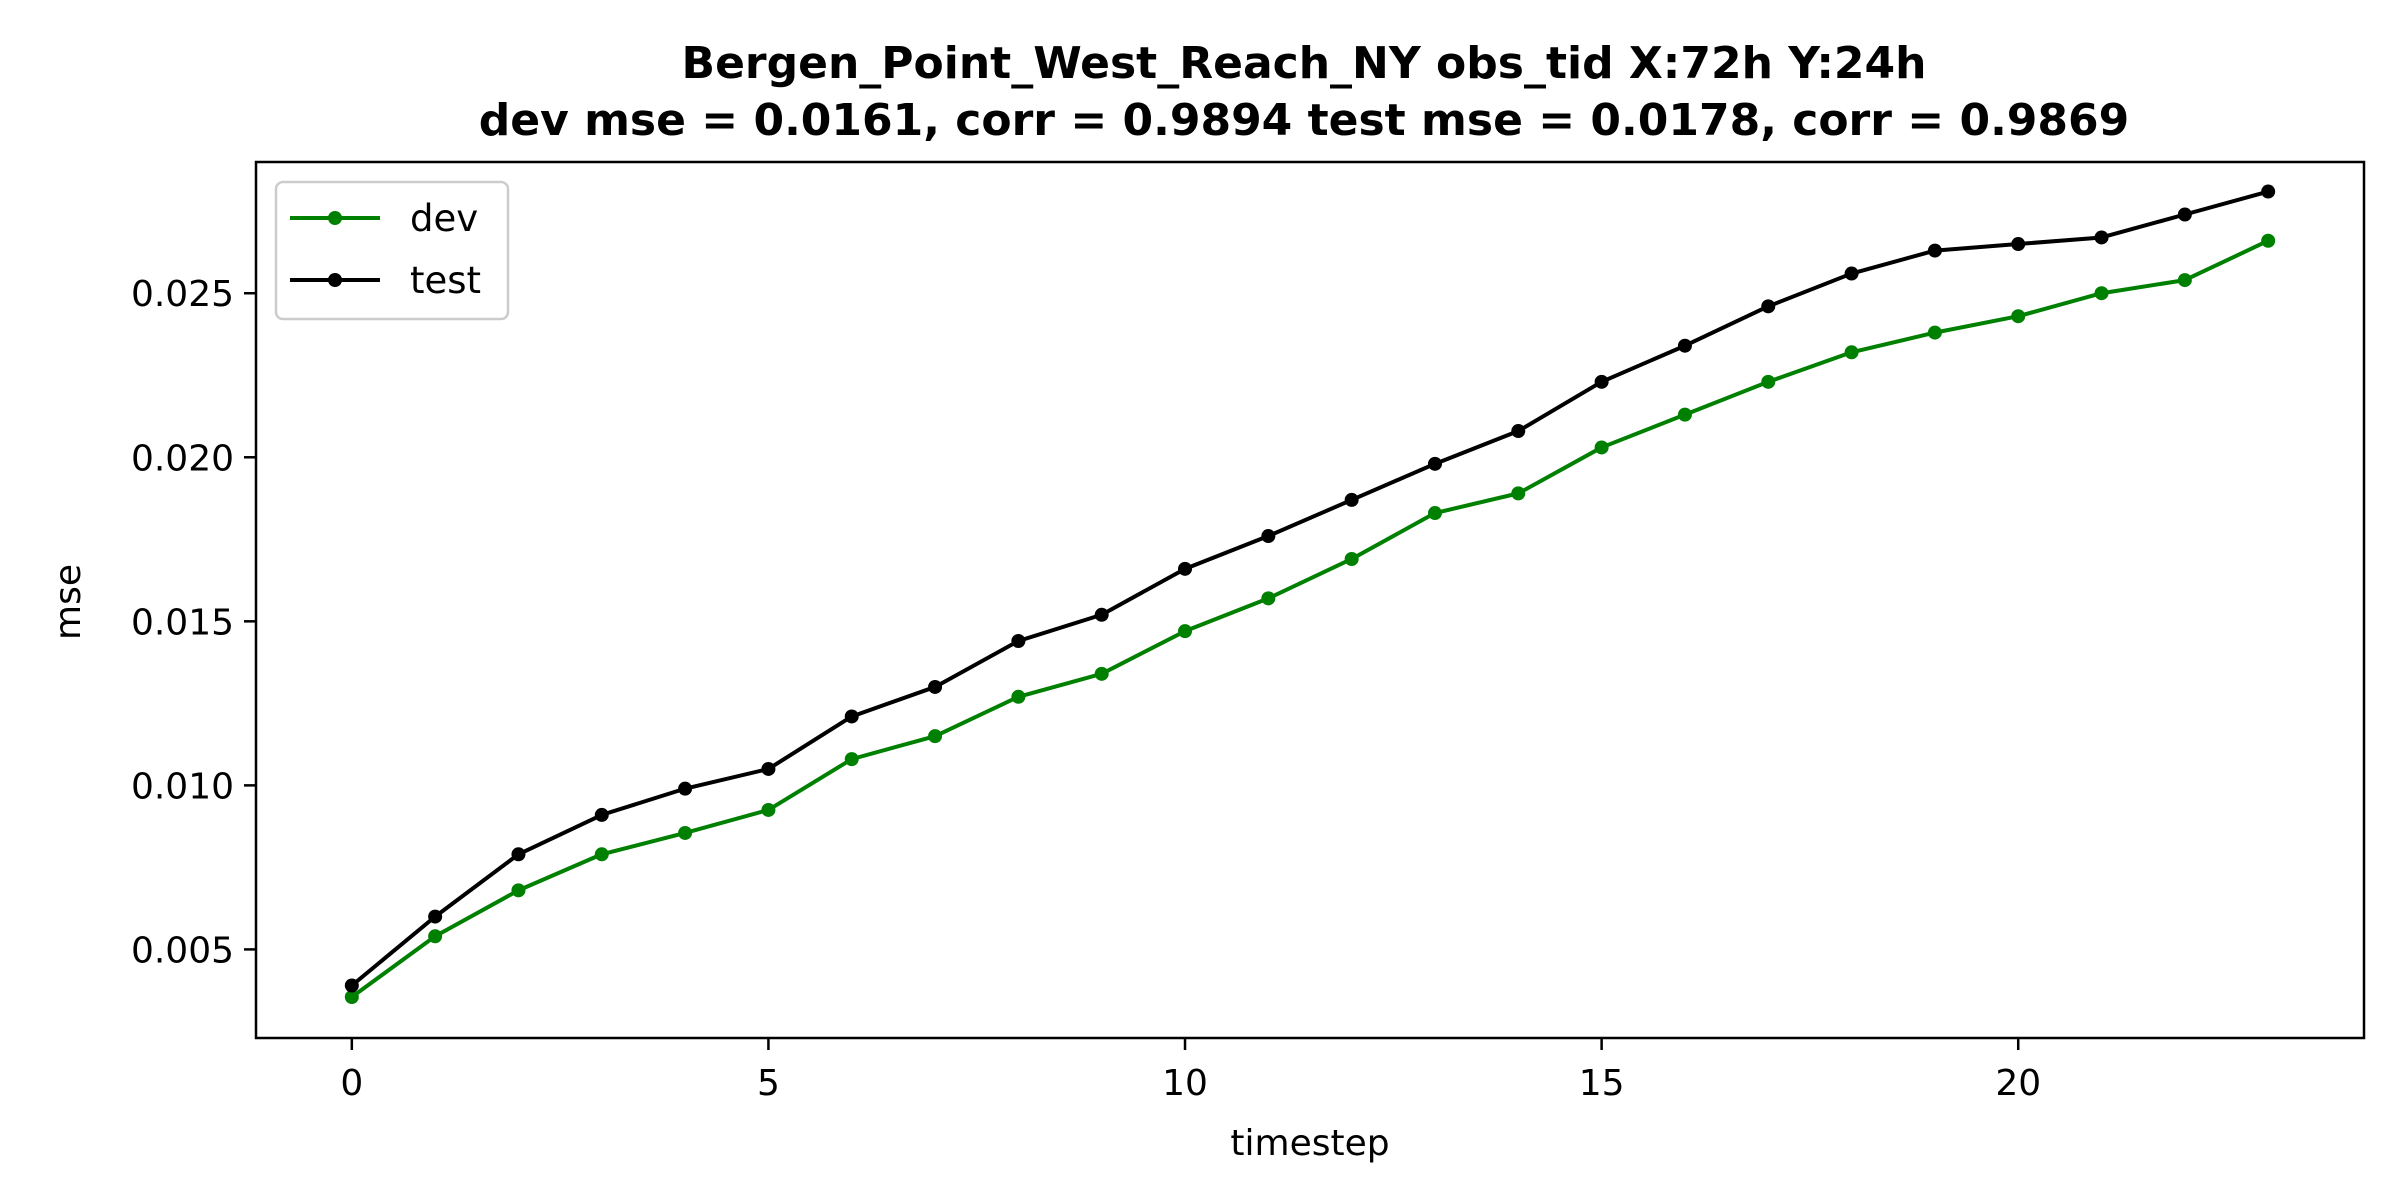 This screenshot has height=1200, width=2400. Describe the element at coordinates (351, 1083) in the screenshot. I see `x-tick-label: 0` at that location.